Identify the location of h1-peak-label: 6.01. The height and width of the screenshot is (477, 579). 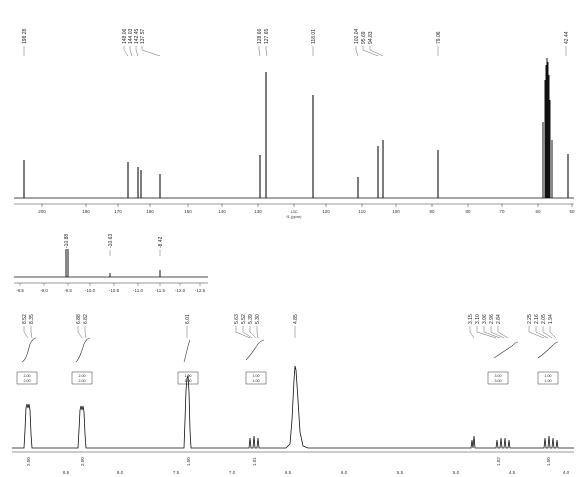
(188, 319).